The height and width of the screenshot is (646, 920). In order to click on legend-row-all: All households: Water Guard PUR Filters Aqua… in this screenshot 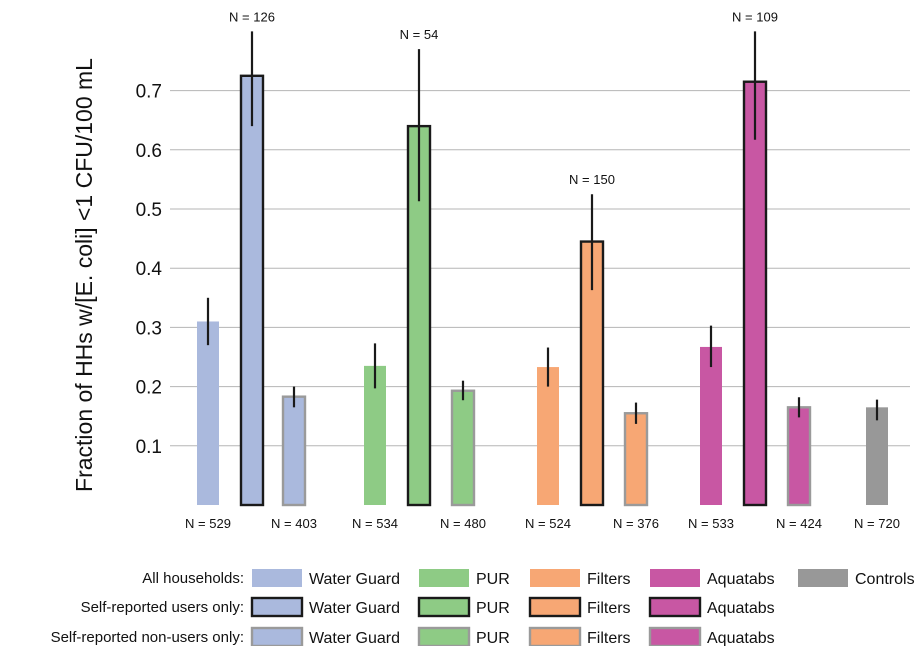, I will do `click(528, 578)`.